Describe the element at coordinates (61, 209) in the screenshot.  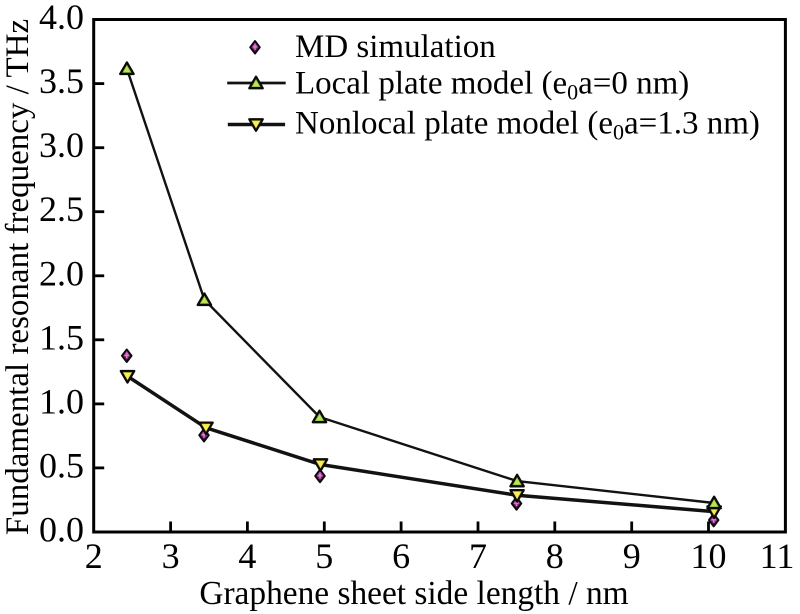
I see `svg-text: 2.5` at that location.